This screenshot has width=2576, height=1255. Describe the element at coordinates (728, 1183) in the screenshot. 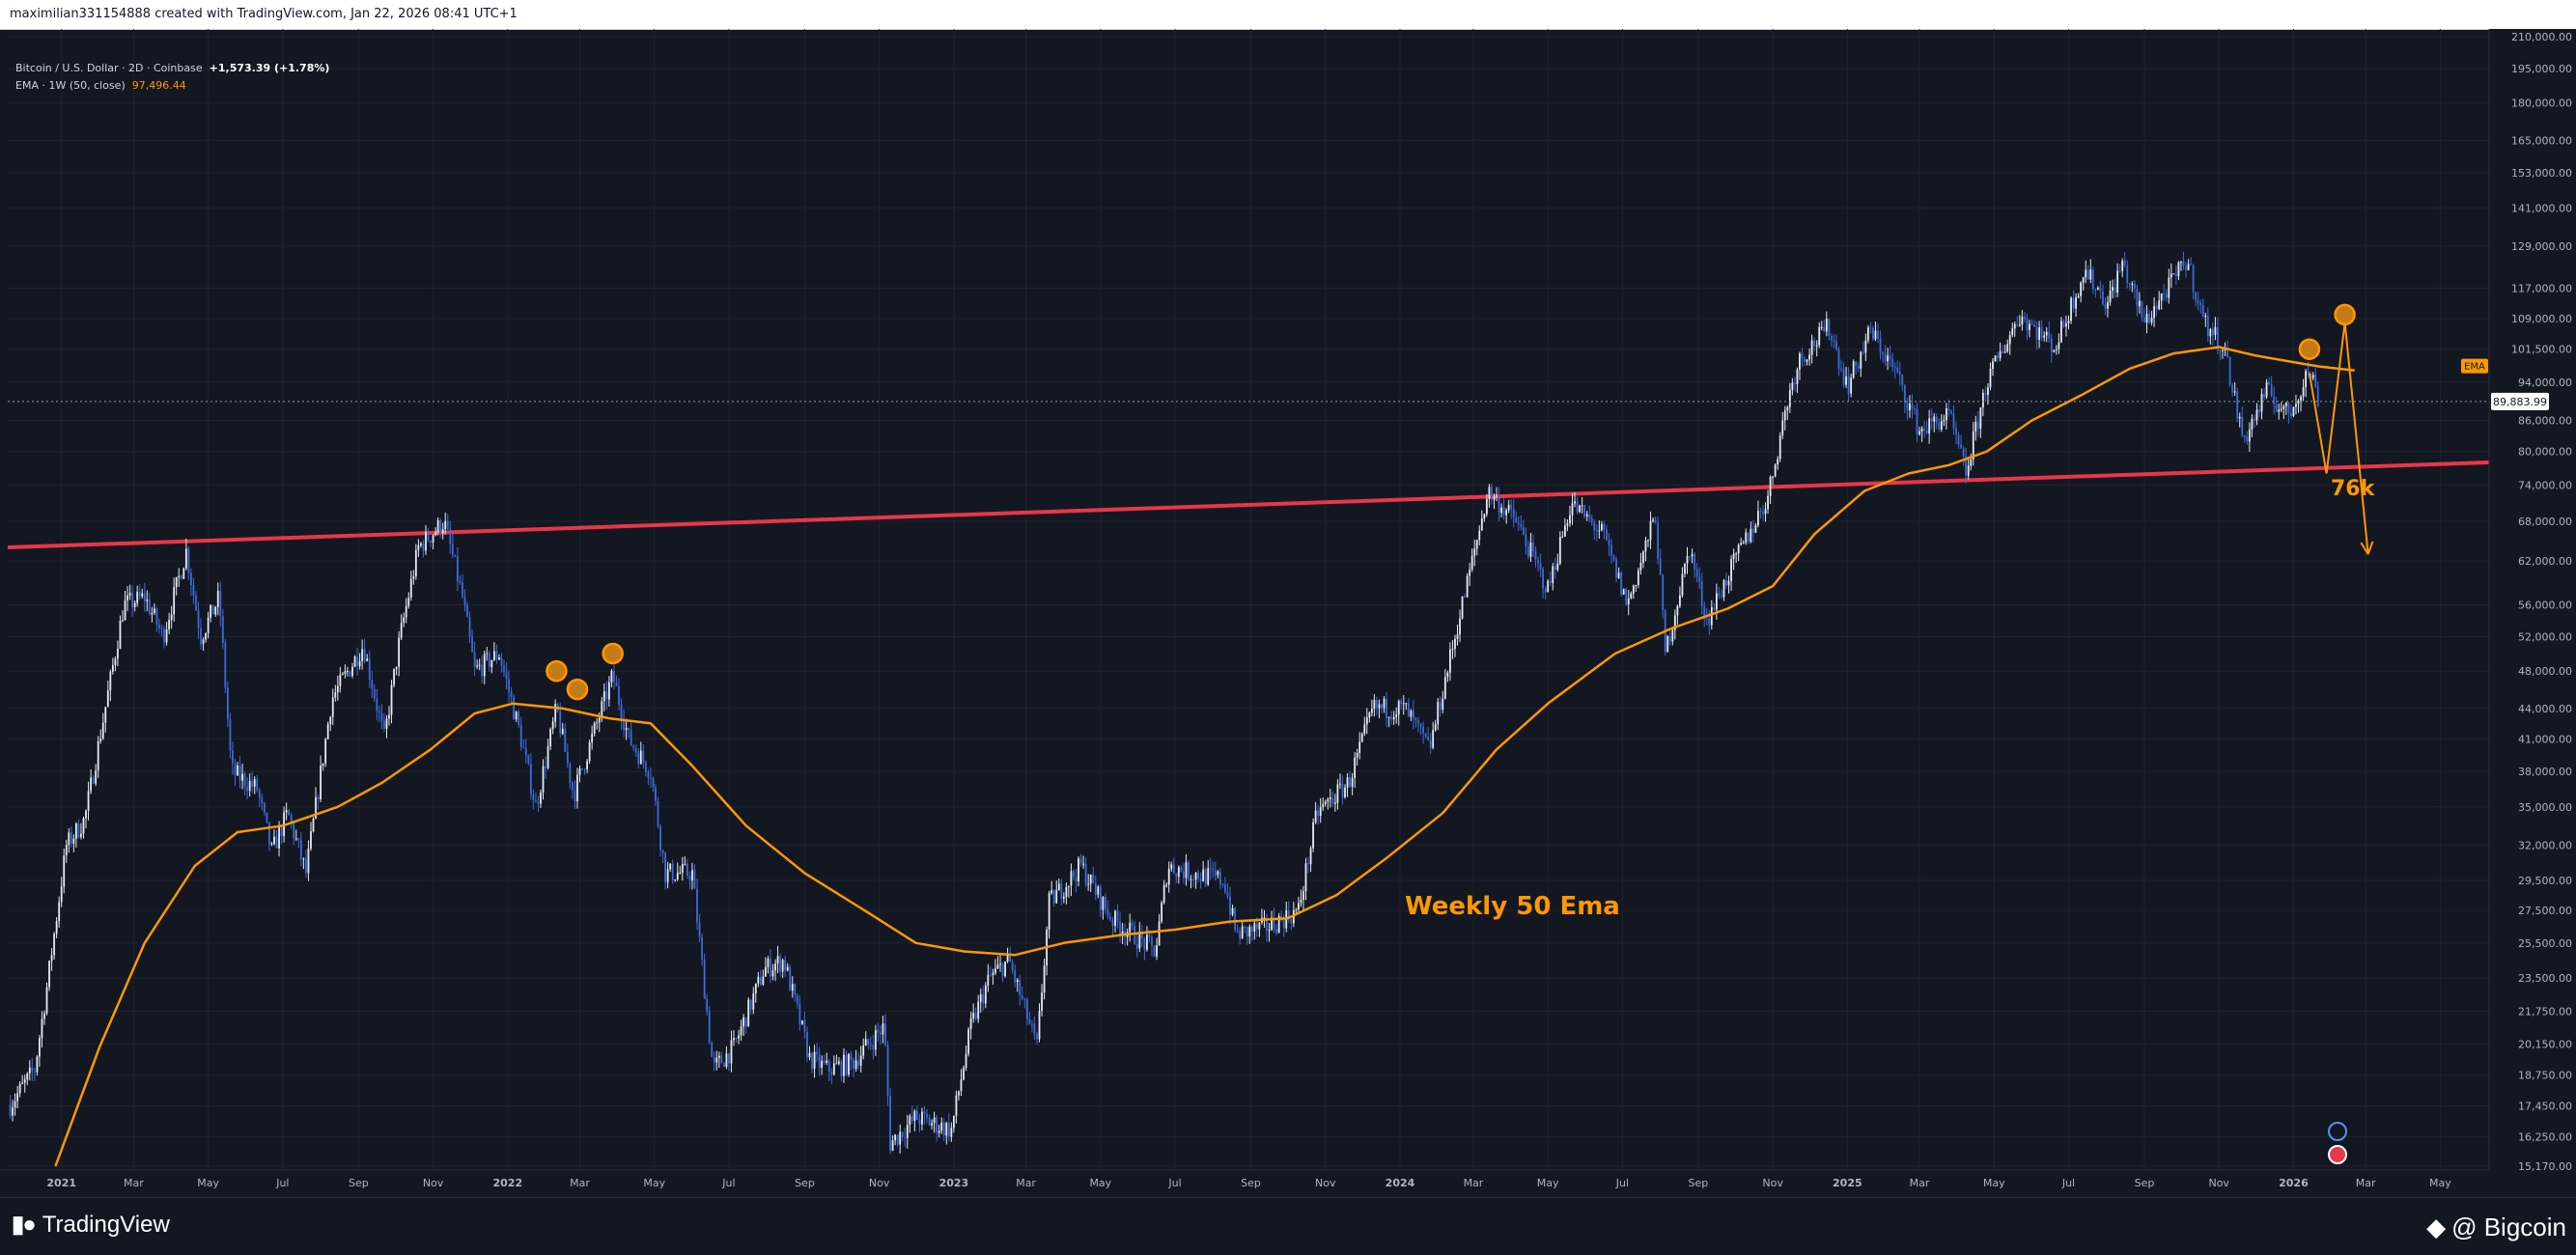

I see `time-tick-label: Jul` at that location.